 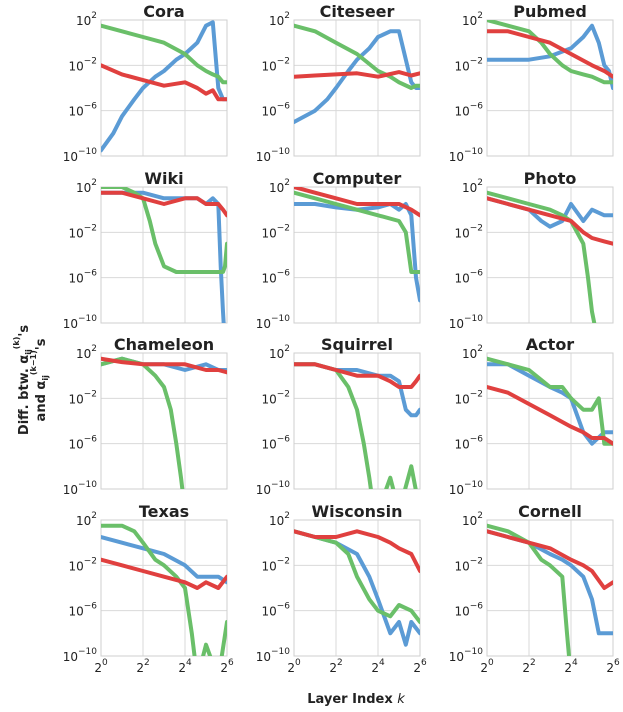 What do you see at coordinates (24, 395) in the screenshot?
I see `ylabel-line1: Diff. btw. α` at bounding box center [24, 395].